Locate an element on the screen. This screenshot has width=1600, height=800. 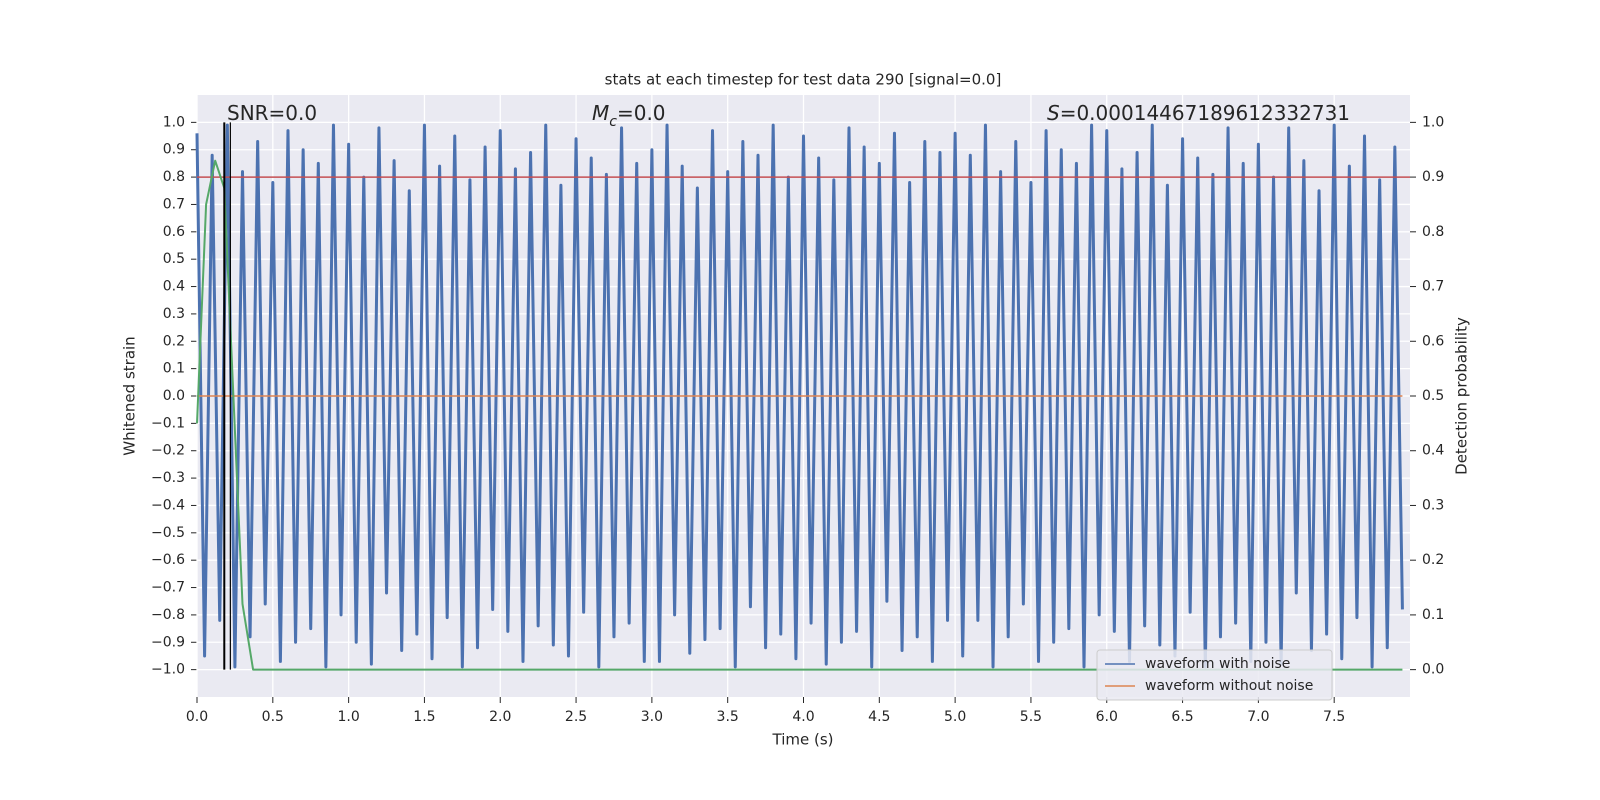
x-axis-label: Time (s) is located at coordinates (803, 740).